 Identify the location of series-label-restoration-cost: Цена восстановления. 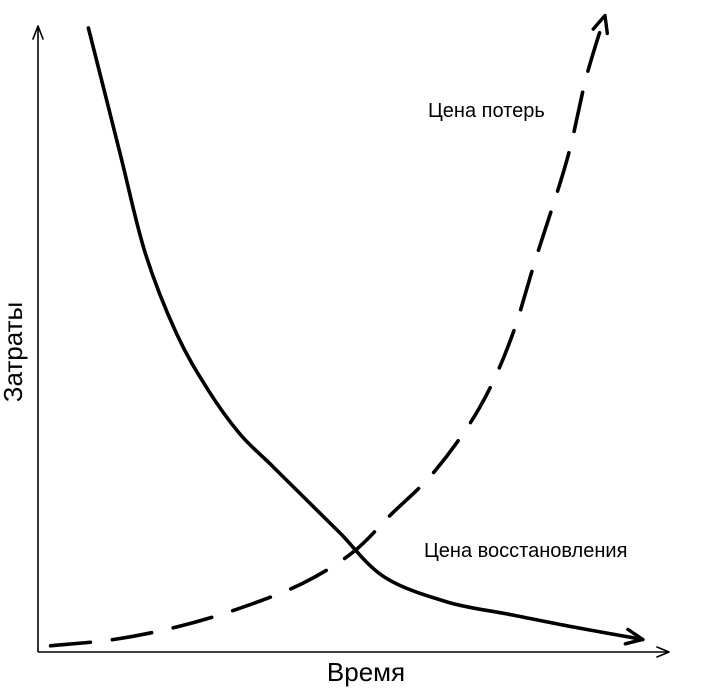
(525, 551).